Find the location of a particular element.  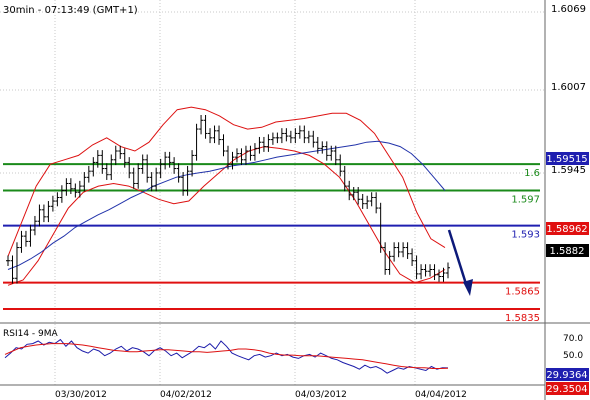

price-box-blue: 1.59515 is located at coordinates (566, 159).